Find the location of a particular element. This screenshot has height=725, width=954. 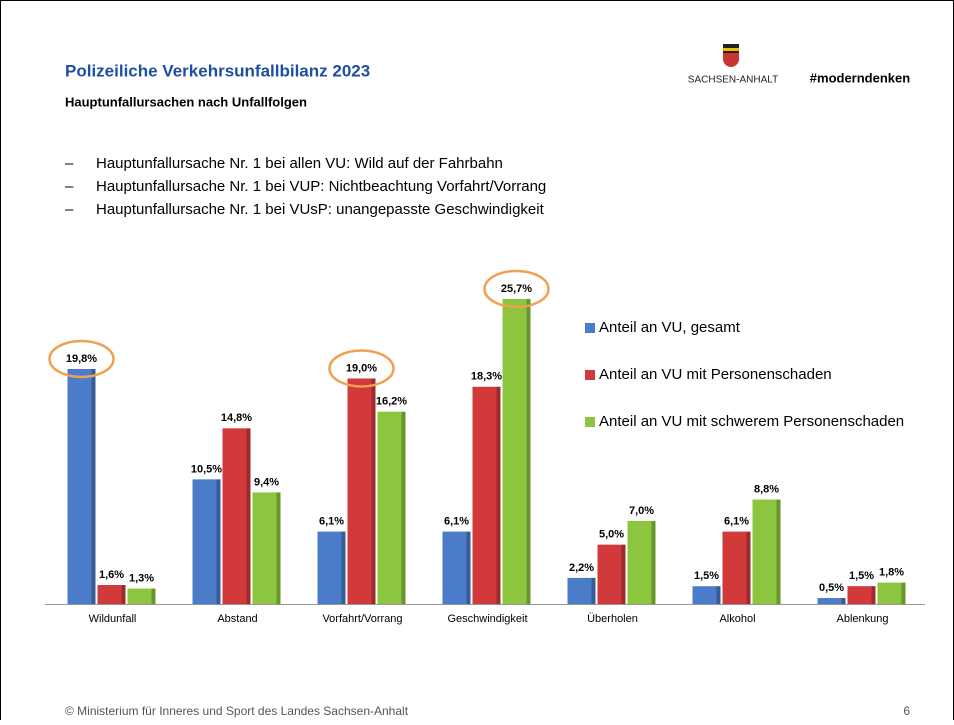

data-label: 18,3% is located at coordinates (486, 377).